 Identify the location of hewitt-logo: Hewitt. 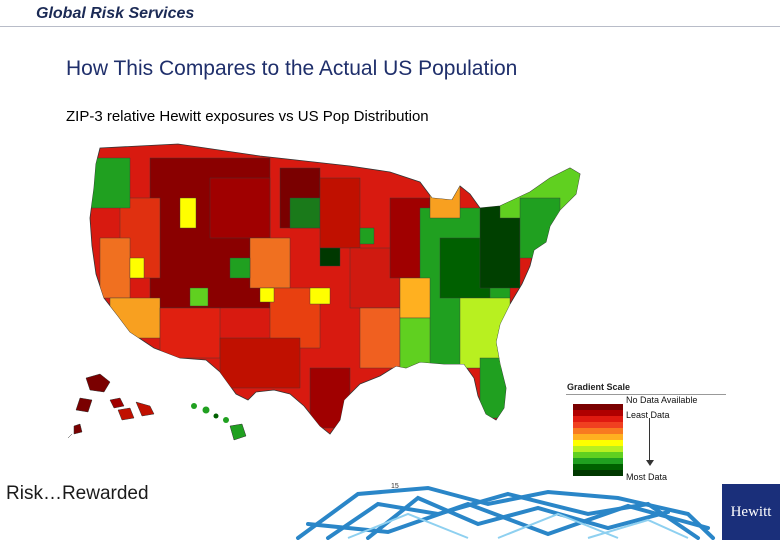
(751, 512).